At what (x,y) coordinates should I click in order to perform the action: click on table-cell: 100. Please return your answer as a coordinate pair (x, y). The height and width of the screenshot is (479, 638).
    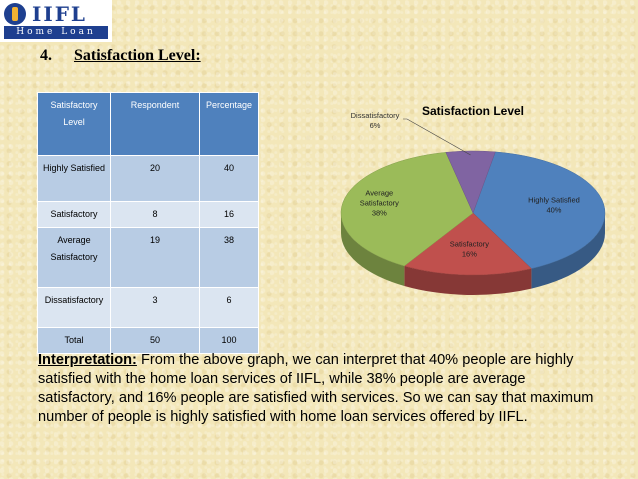
    Looking at the image, I should click on (229, 340).